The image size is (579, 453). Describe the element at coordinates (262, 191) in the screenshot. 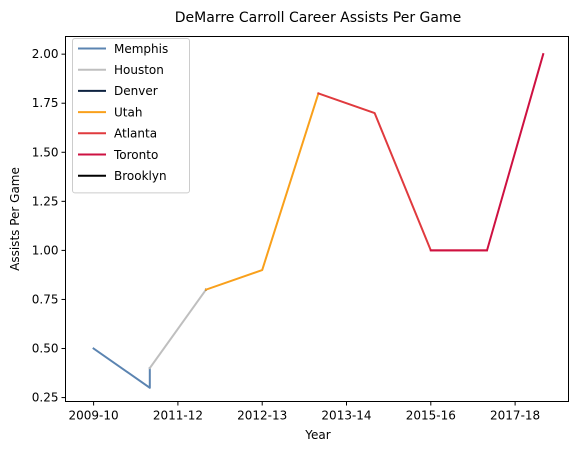

I see `series-line-utah` at that location.